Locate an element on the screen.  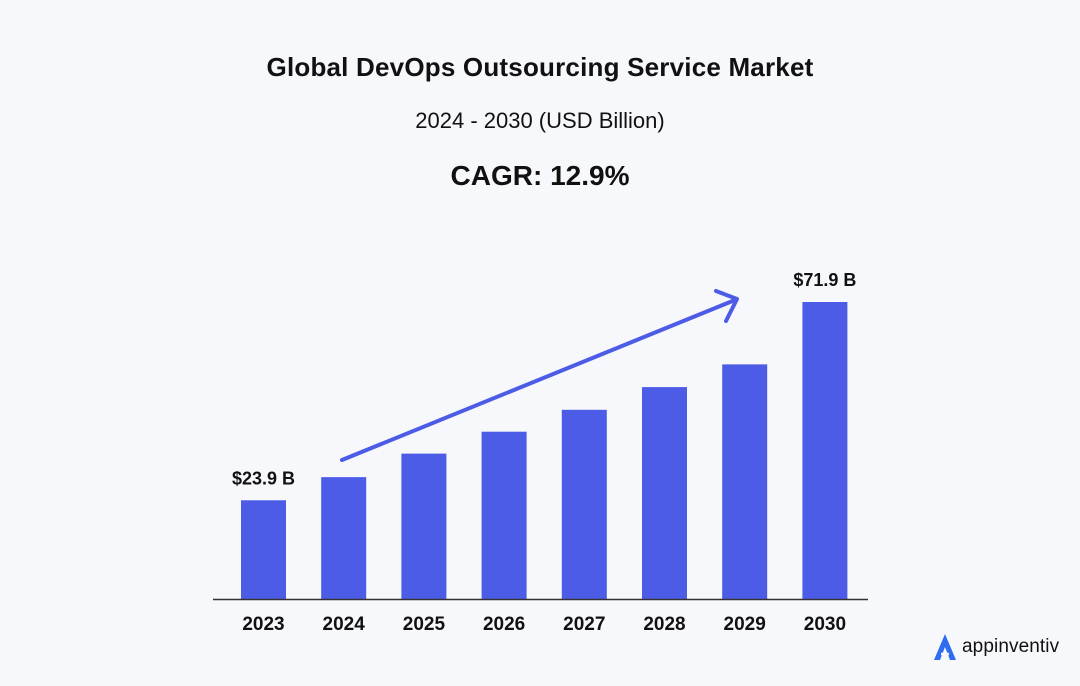
chart-title: Global DevOps Outsourcing Service Market is located at coordinates (540, 67).